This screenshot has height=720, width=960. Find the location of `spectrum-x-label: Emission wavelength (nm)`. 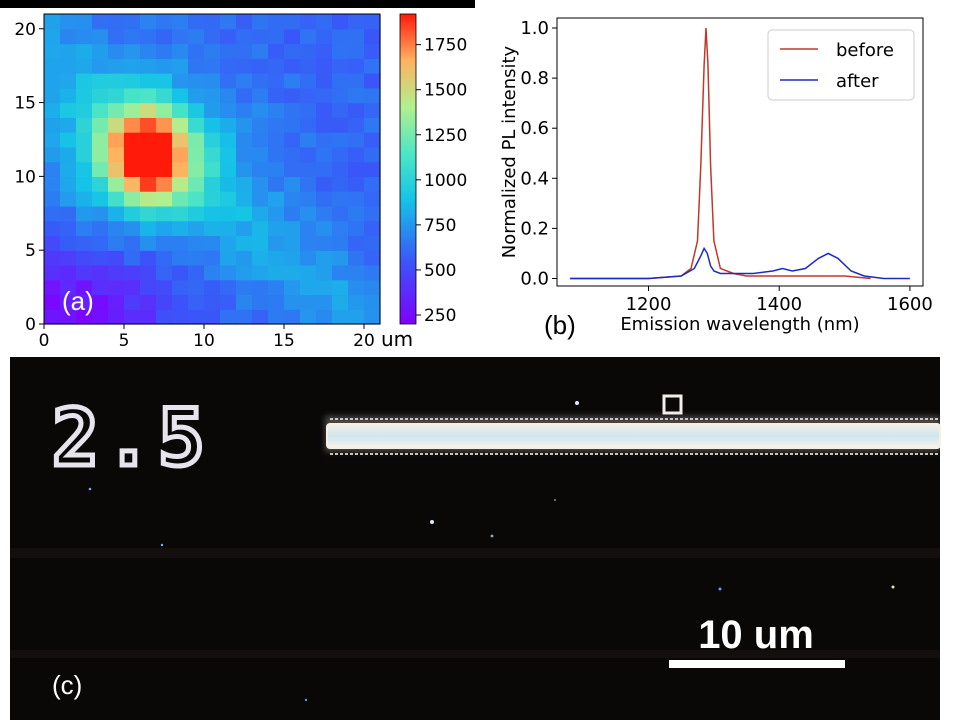

spectrum-x-label: Emission wavelength (nm) is located at coordinates (739, 324).